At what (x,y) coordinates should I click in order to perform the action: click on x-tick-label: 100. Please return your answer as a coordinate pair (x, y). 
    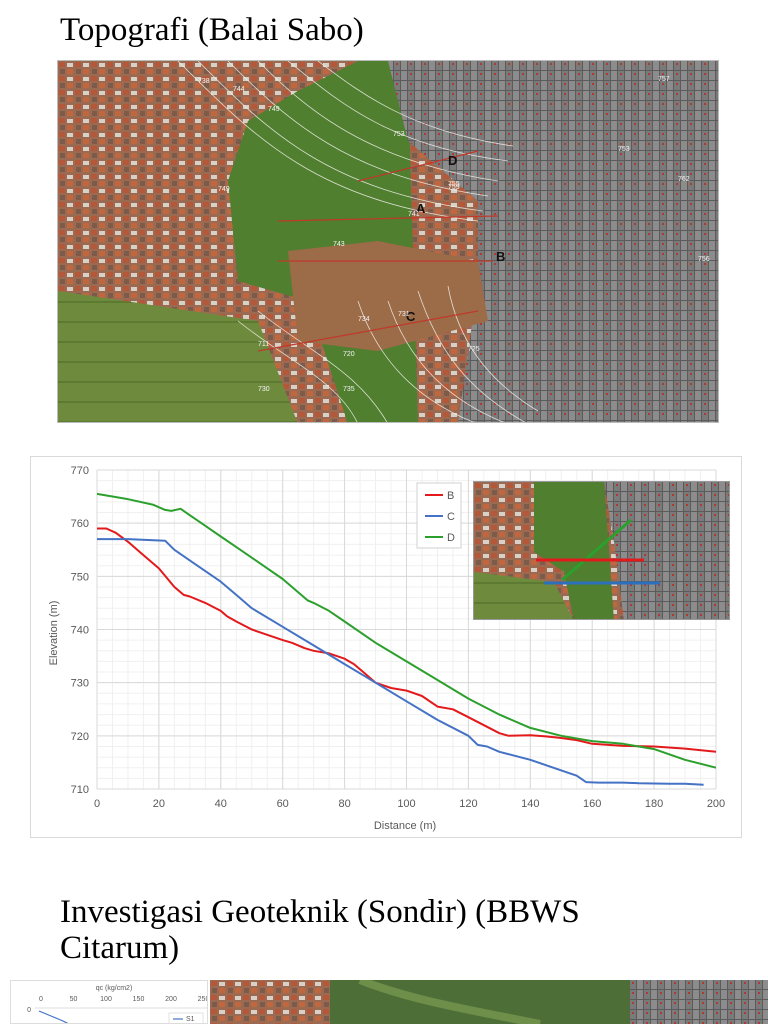
    Looking at the image, I should click on (406, 804).